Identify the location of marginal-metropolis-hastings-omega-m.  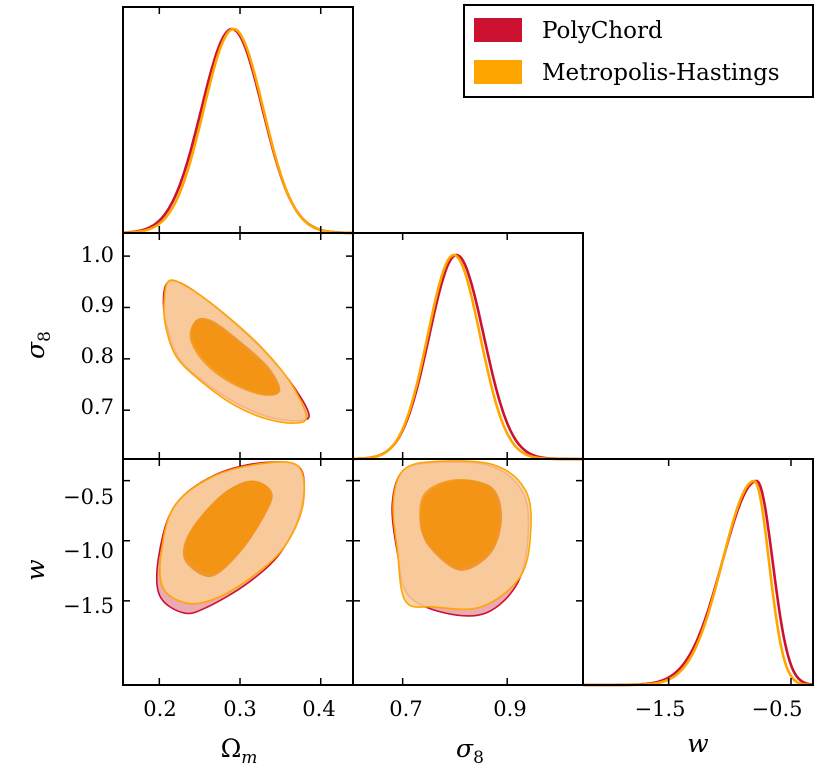
(237, 131).